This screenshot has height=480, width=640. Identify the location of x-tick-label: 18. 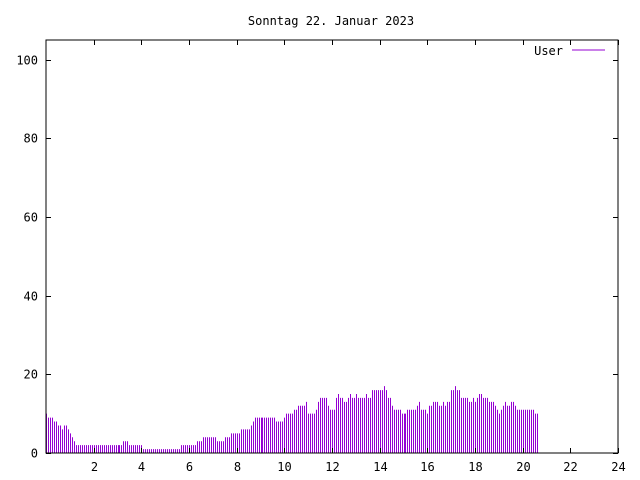
(475, 467).